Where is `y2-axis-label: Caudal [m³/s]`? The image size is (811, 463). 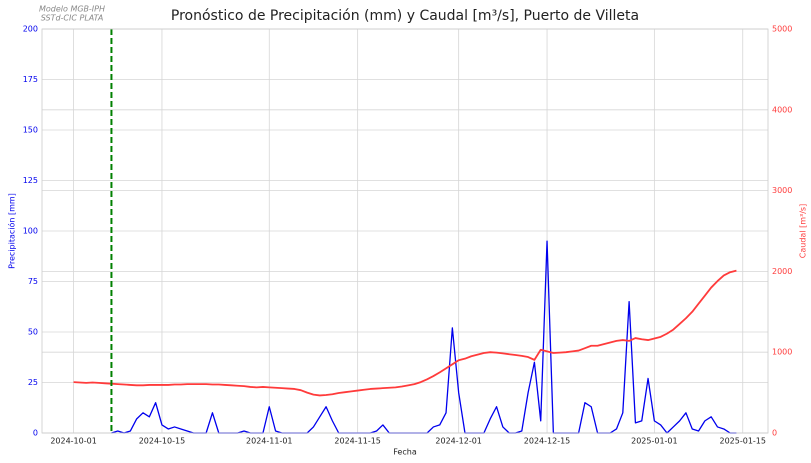
y2-axis-label: Caudal [m³/s] is located at coordinates (803, 231).